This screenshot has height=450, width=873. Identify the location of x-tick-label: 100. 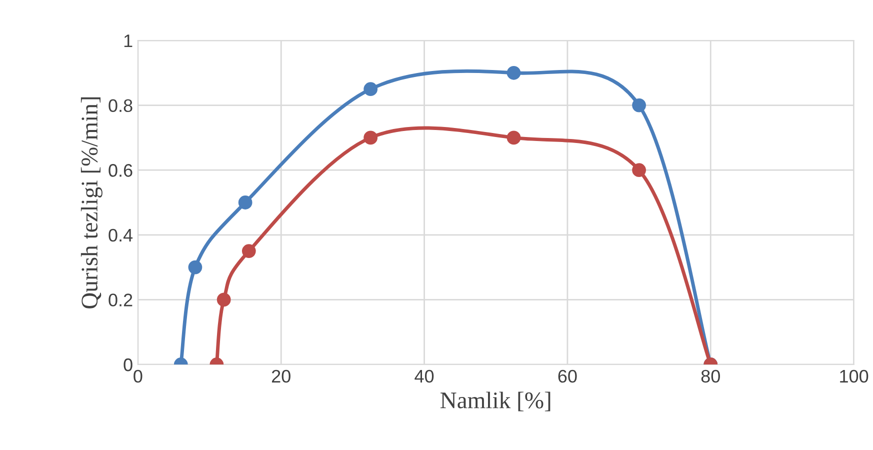
(854, 376).